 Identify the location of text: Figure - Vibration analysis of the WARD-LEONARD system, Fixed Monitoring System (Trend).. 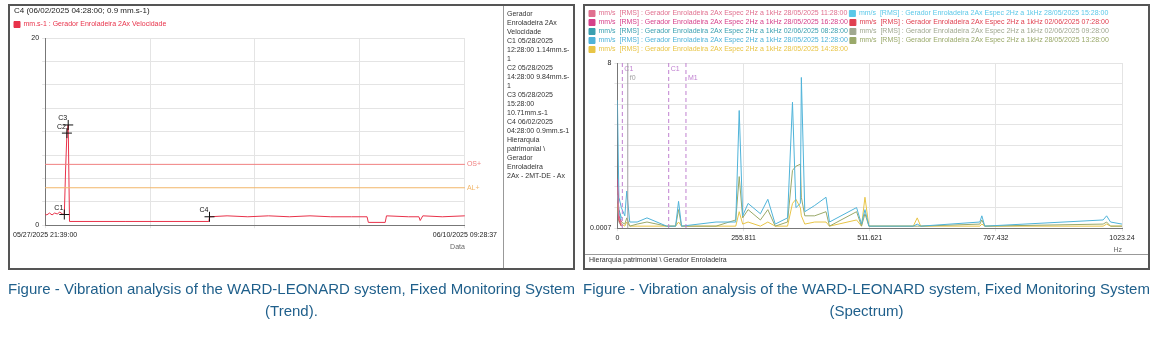
(291, 300).